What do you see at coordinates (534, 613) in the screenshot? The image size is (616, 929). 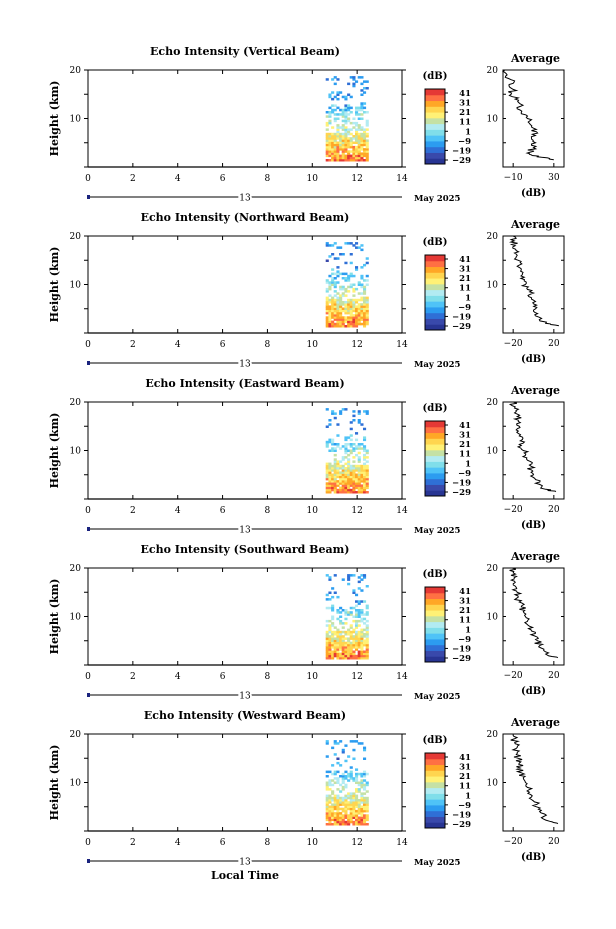 I see `avg-profile-line` at bounding box center [534, 613].